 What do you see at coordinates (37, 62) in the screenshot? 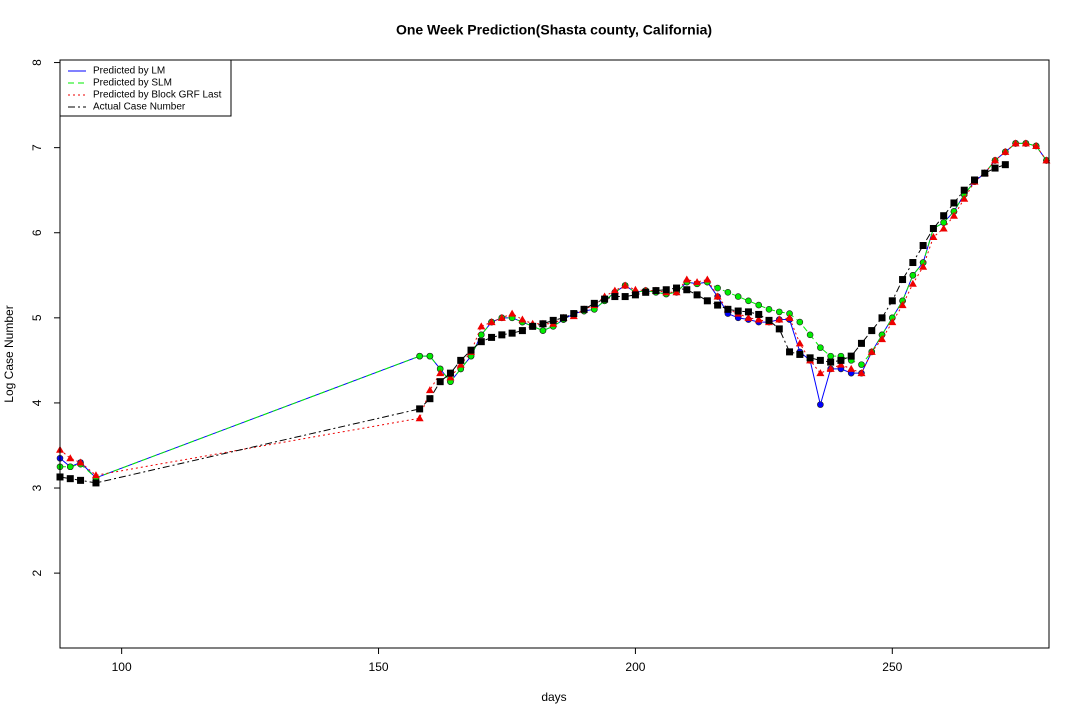
I see `y-tick-label: 8` at bounding box center [37, 62].